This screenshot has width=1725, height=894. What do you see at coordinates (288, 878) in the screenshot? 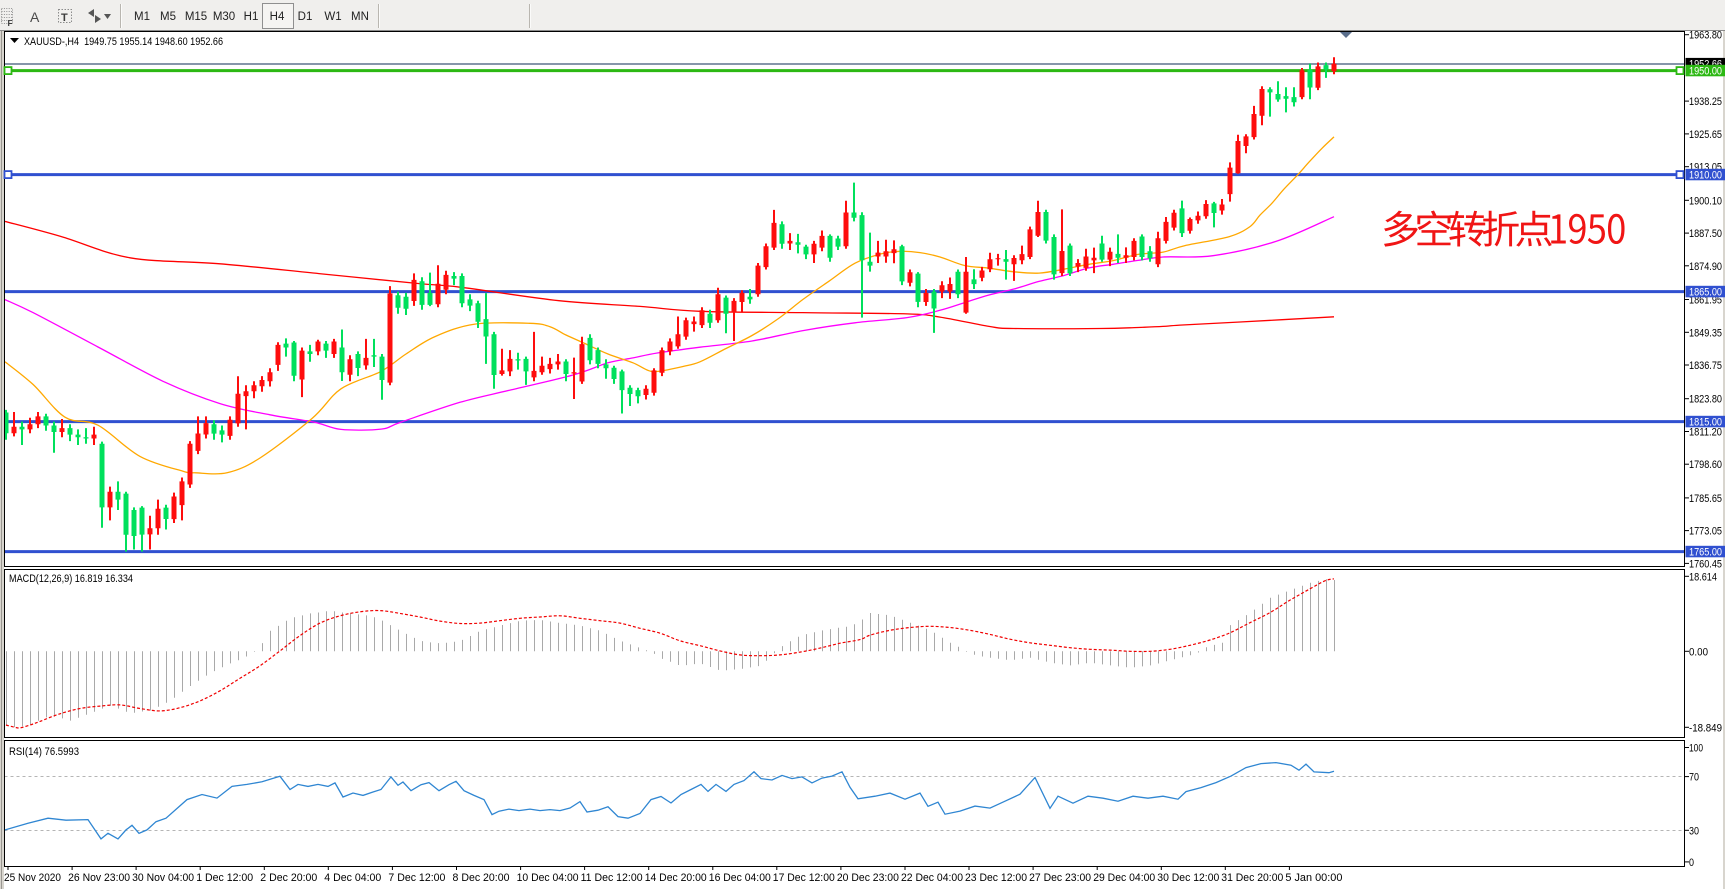
I see `svg-text: 2 Dec 20:00` at bounding box center [288, 878].